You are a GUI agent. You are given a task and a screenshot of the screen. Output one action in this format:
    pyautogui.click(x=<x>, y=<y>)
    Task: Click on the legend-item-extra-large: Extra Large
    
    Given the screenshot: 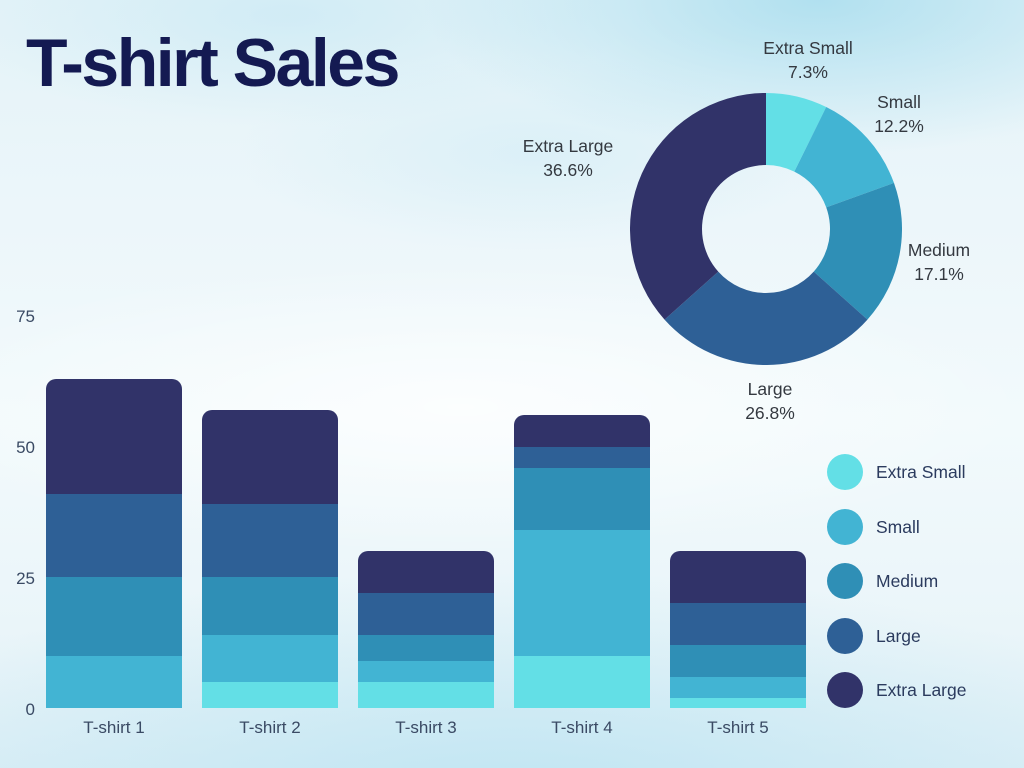 What is the action you would take?
    pyautogui.click(x=896, y=690)
    